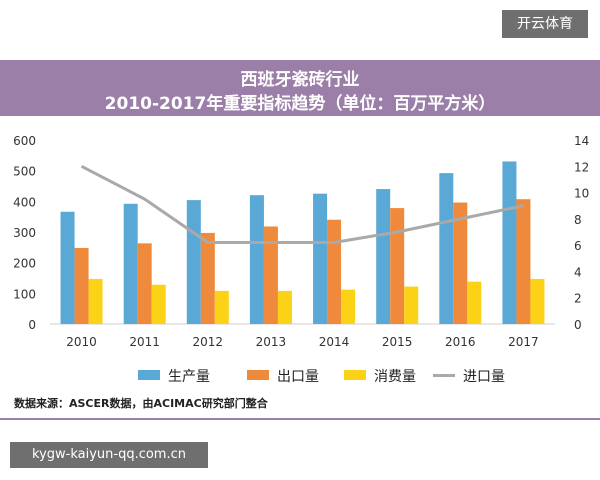  I want to click on chart-title-band: 西班牙瓷砖行业 2010-2017年重要指标趋势（单位：百万平方米）, so click(300, 88).